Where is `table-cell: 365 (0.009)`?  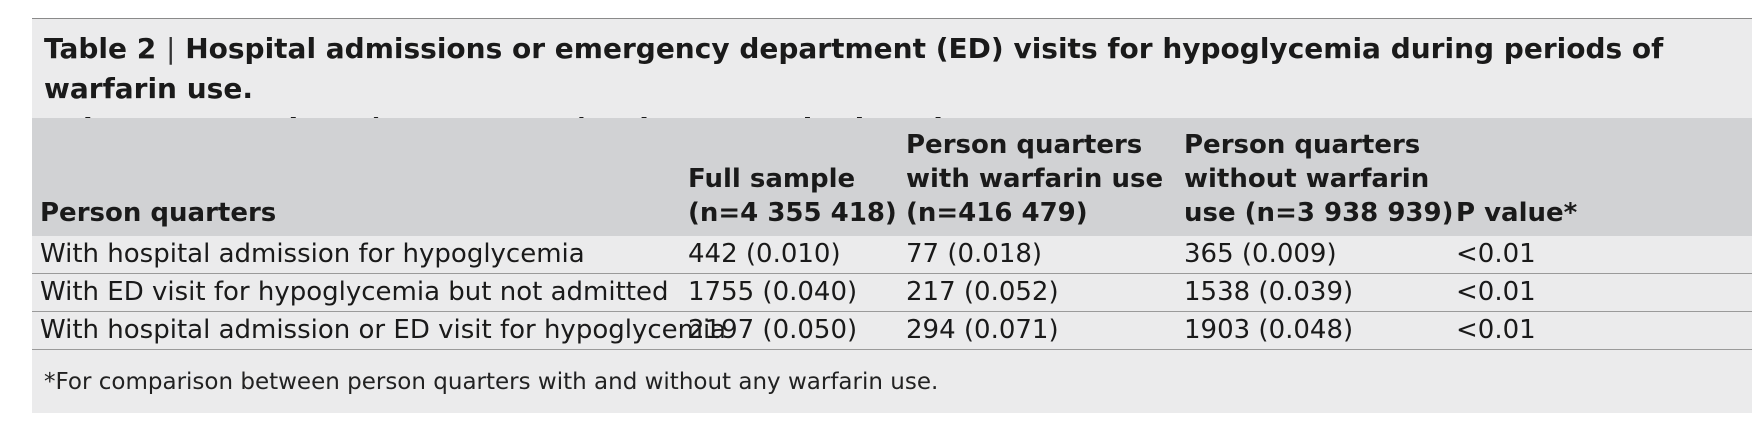
table-cell: 365 (0.009) is located at coordinates (1260, 254).